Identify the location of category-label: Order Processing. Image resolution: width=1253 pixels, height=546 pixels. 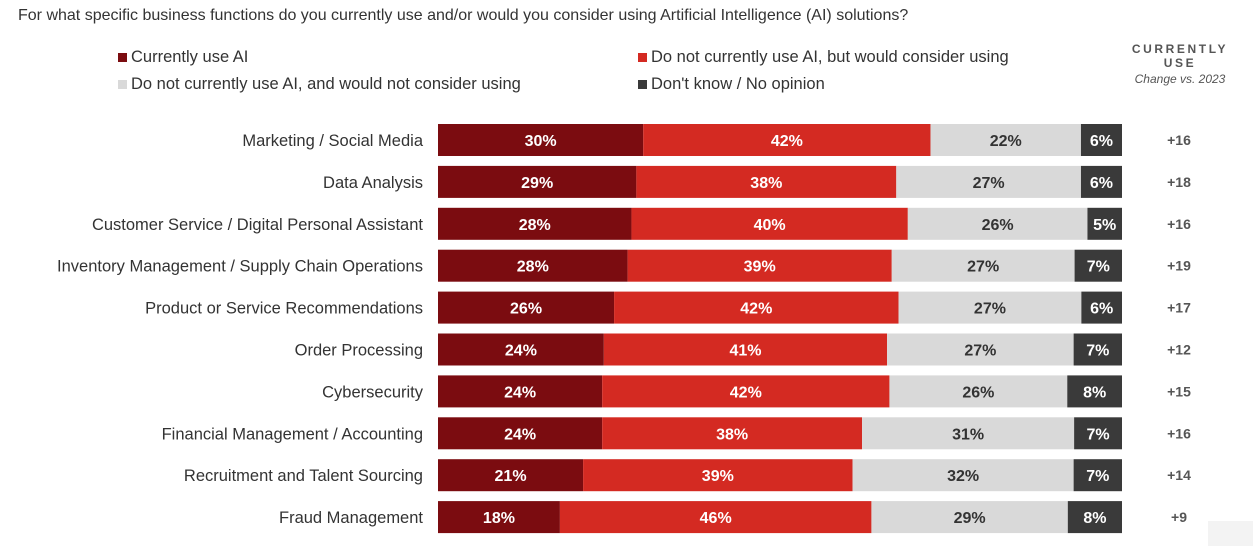
(359, 351).